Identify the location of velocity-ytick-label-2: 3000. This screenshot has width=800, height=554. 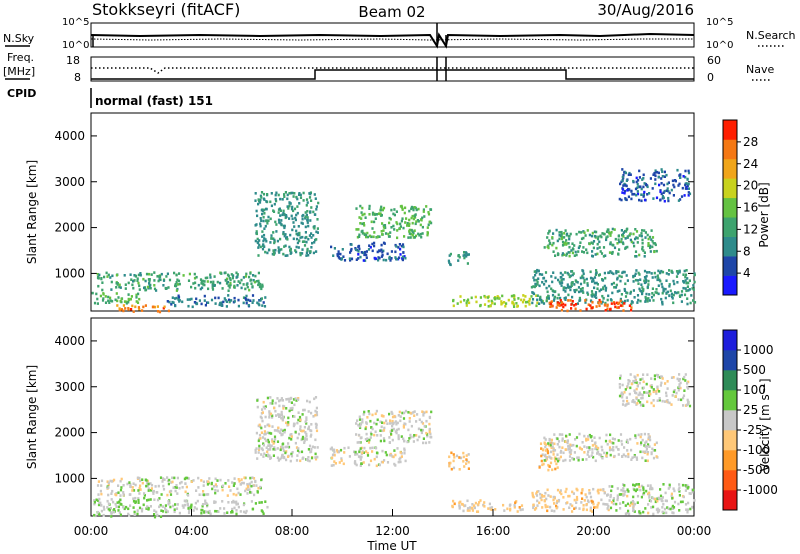
(69, 387).